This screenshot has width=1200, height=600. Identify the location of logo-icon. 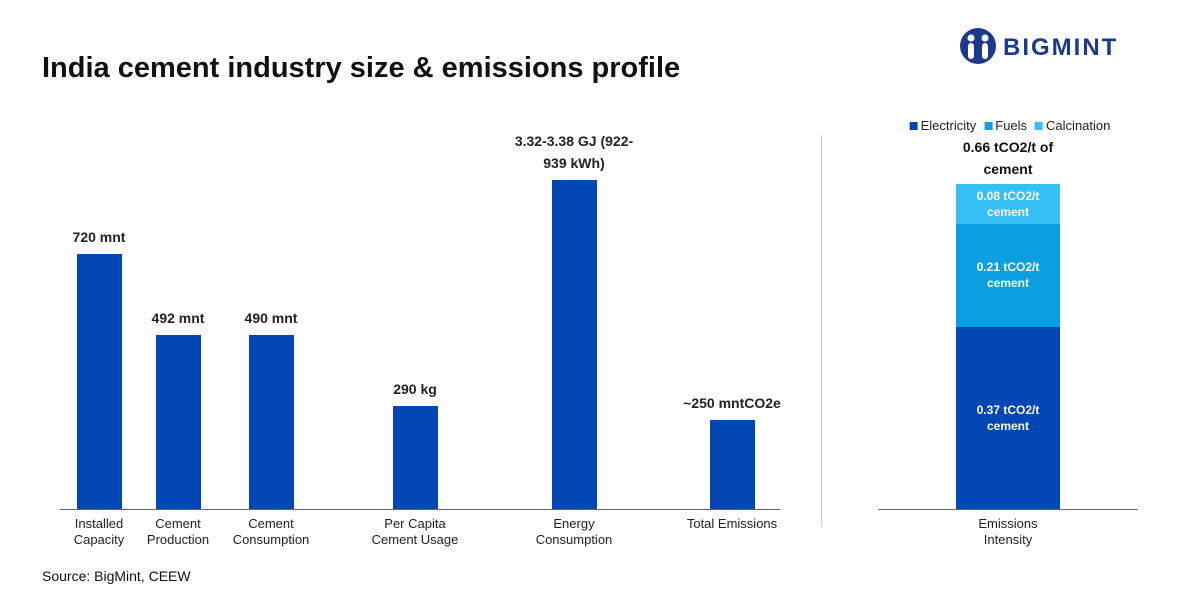
(978, 46).